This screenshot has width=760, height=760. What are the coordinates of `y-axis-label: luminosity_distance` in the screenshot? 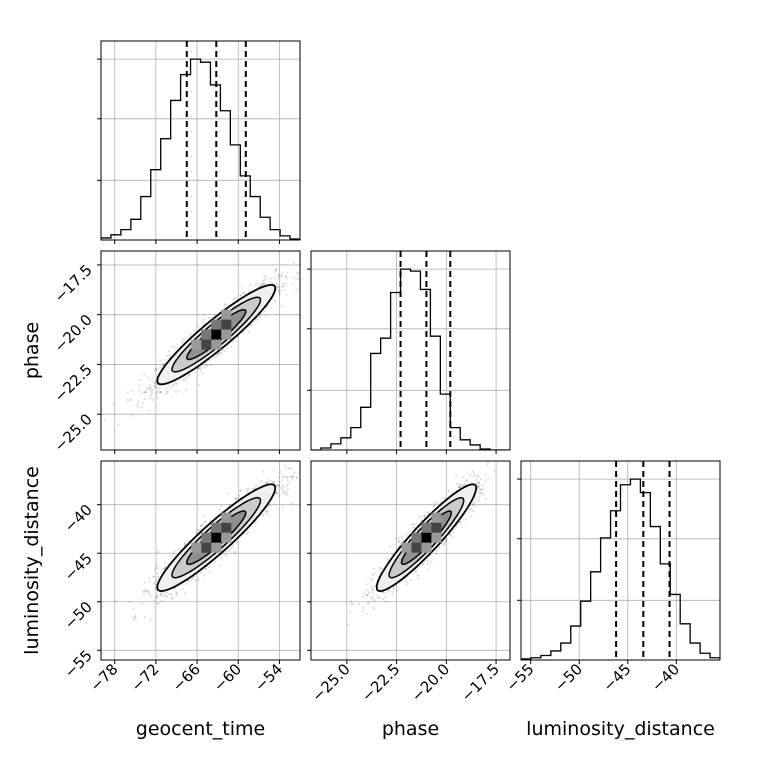 It's located at (32, 560).